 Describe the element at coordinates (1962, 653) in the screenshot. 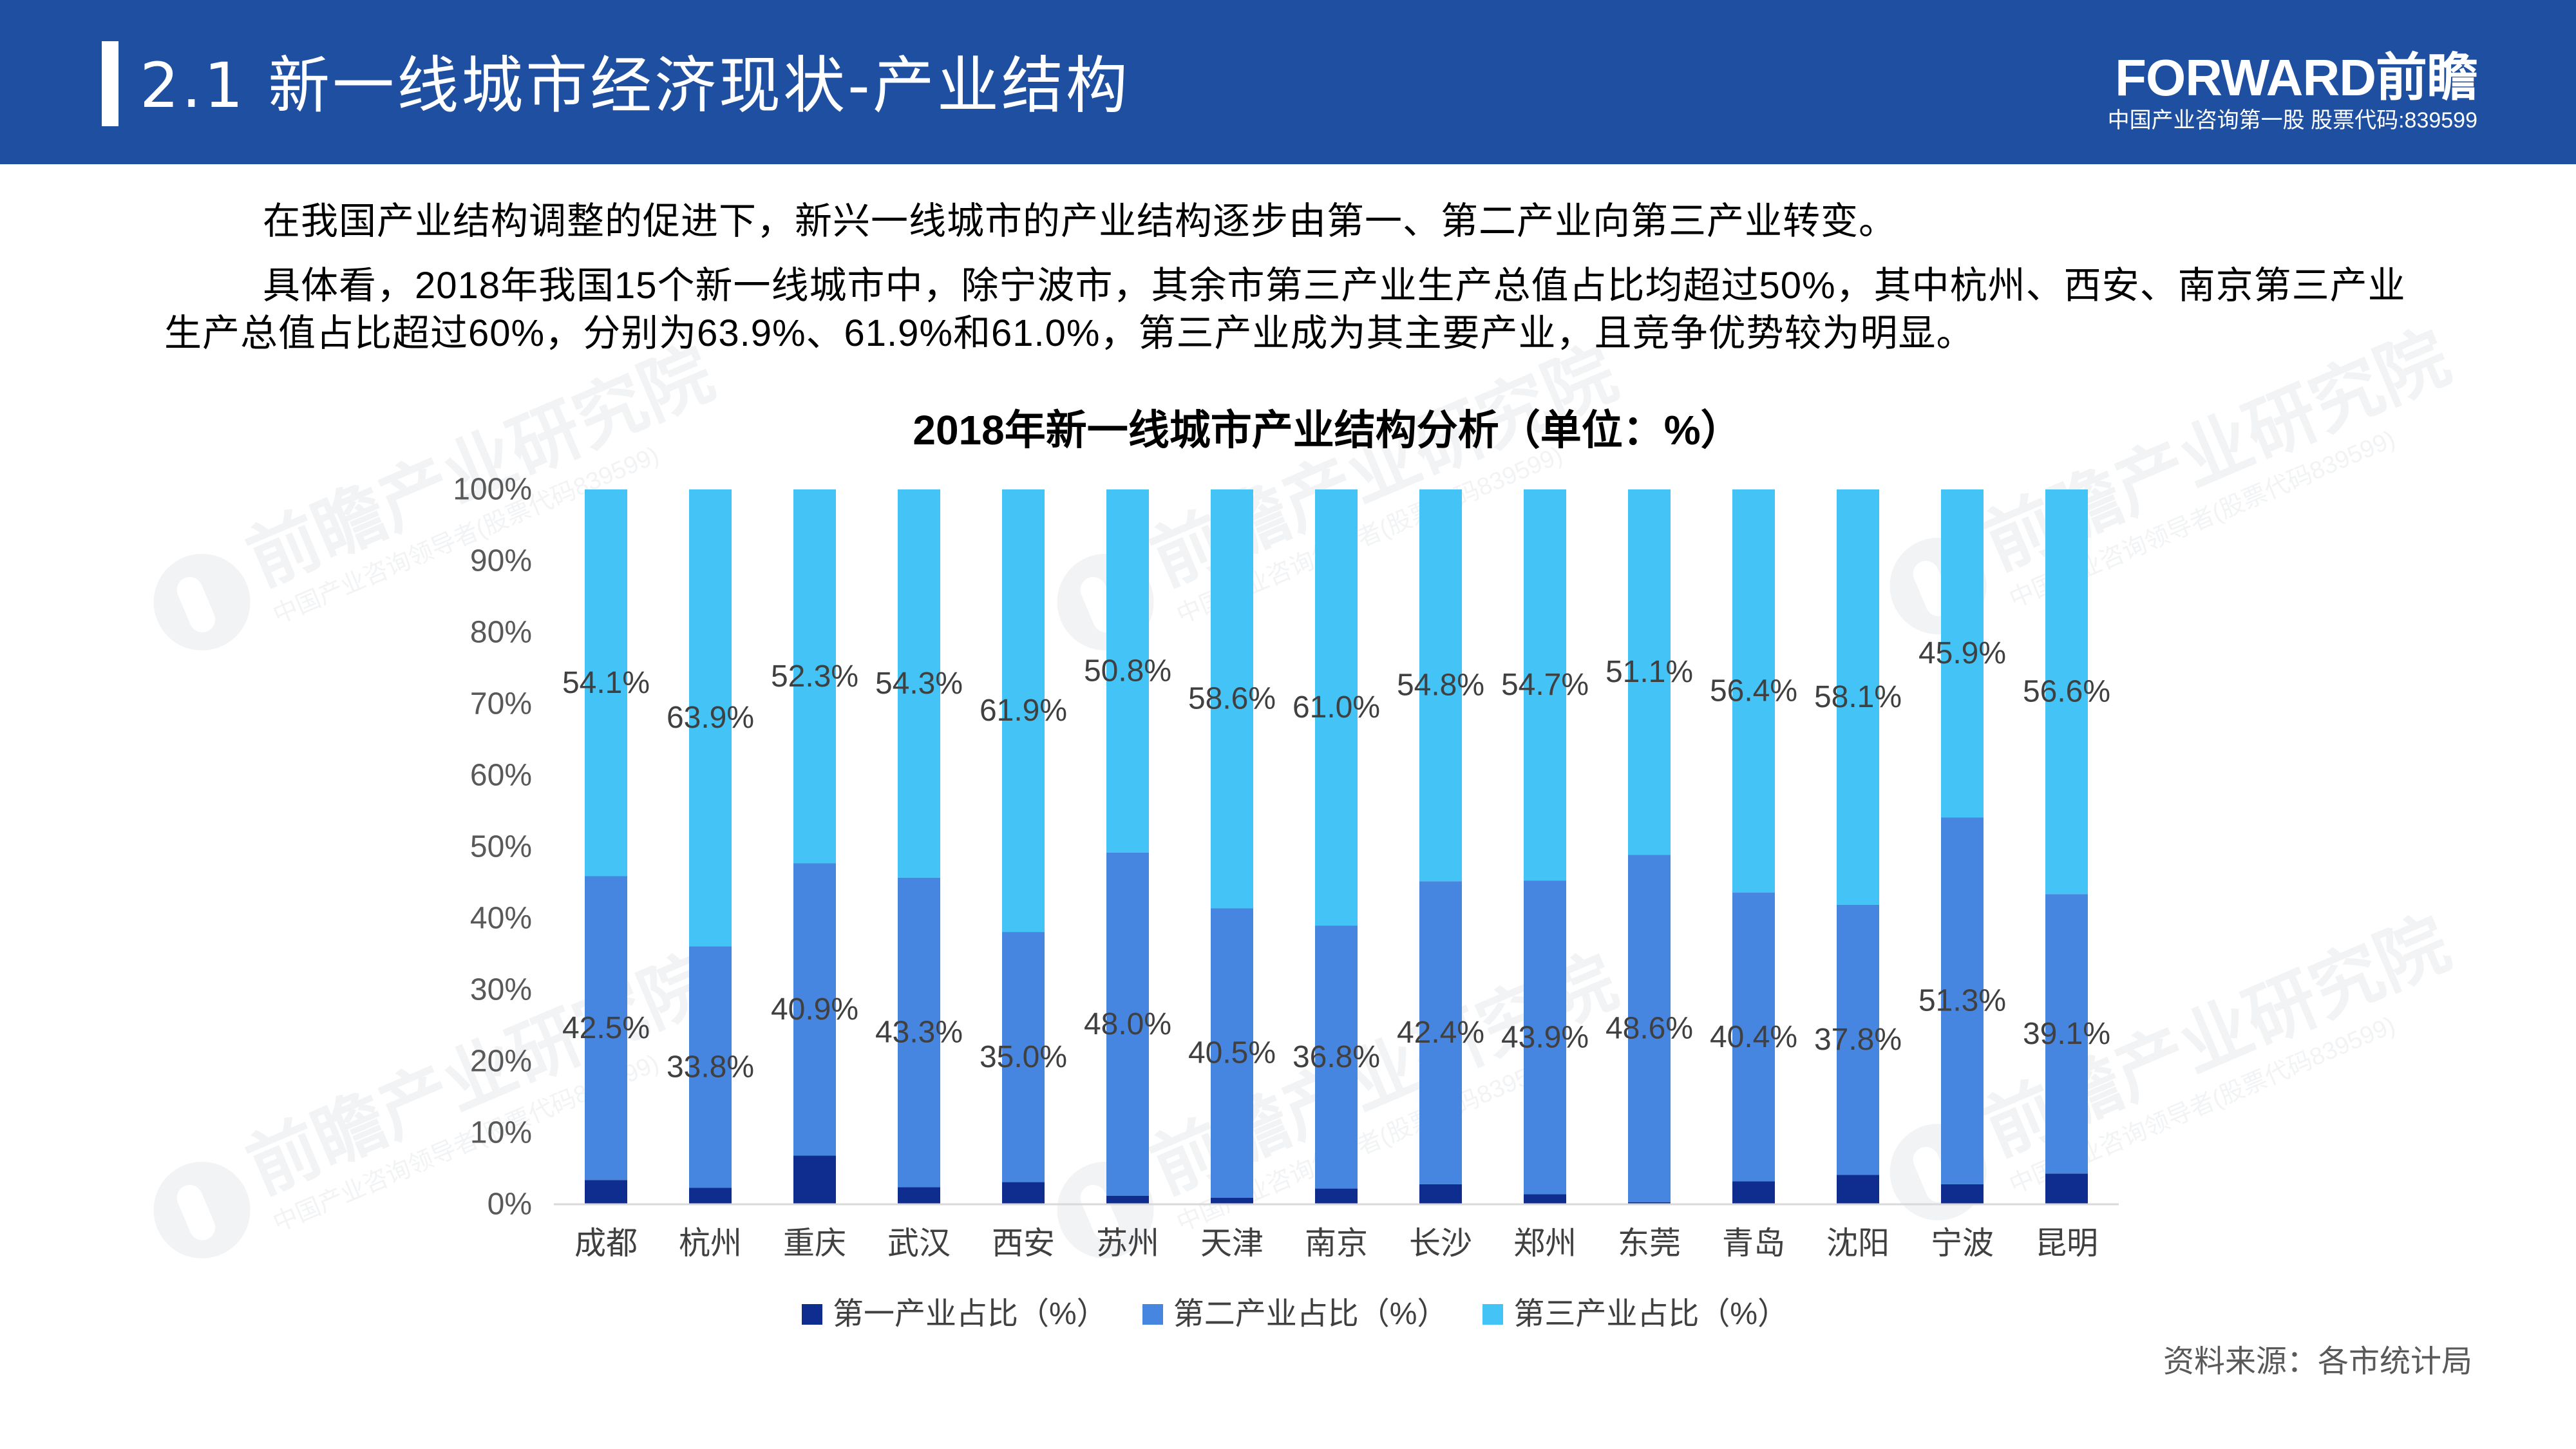

I see `data-label-series-3-category-14: 45.9%` at that location.